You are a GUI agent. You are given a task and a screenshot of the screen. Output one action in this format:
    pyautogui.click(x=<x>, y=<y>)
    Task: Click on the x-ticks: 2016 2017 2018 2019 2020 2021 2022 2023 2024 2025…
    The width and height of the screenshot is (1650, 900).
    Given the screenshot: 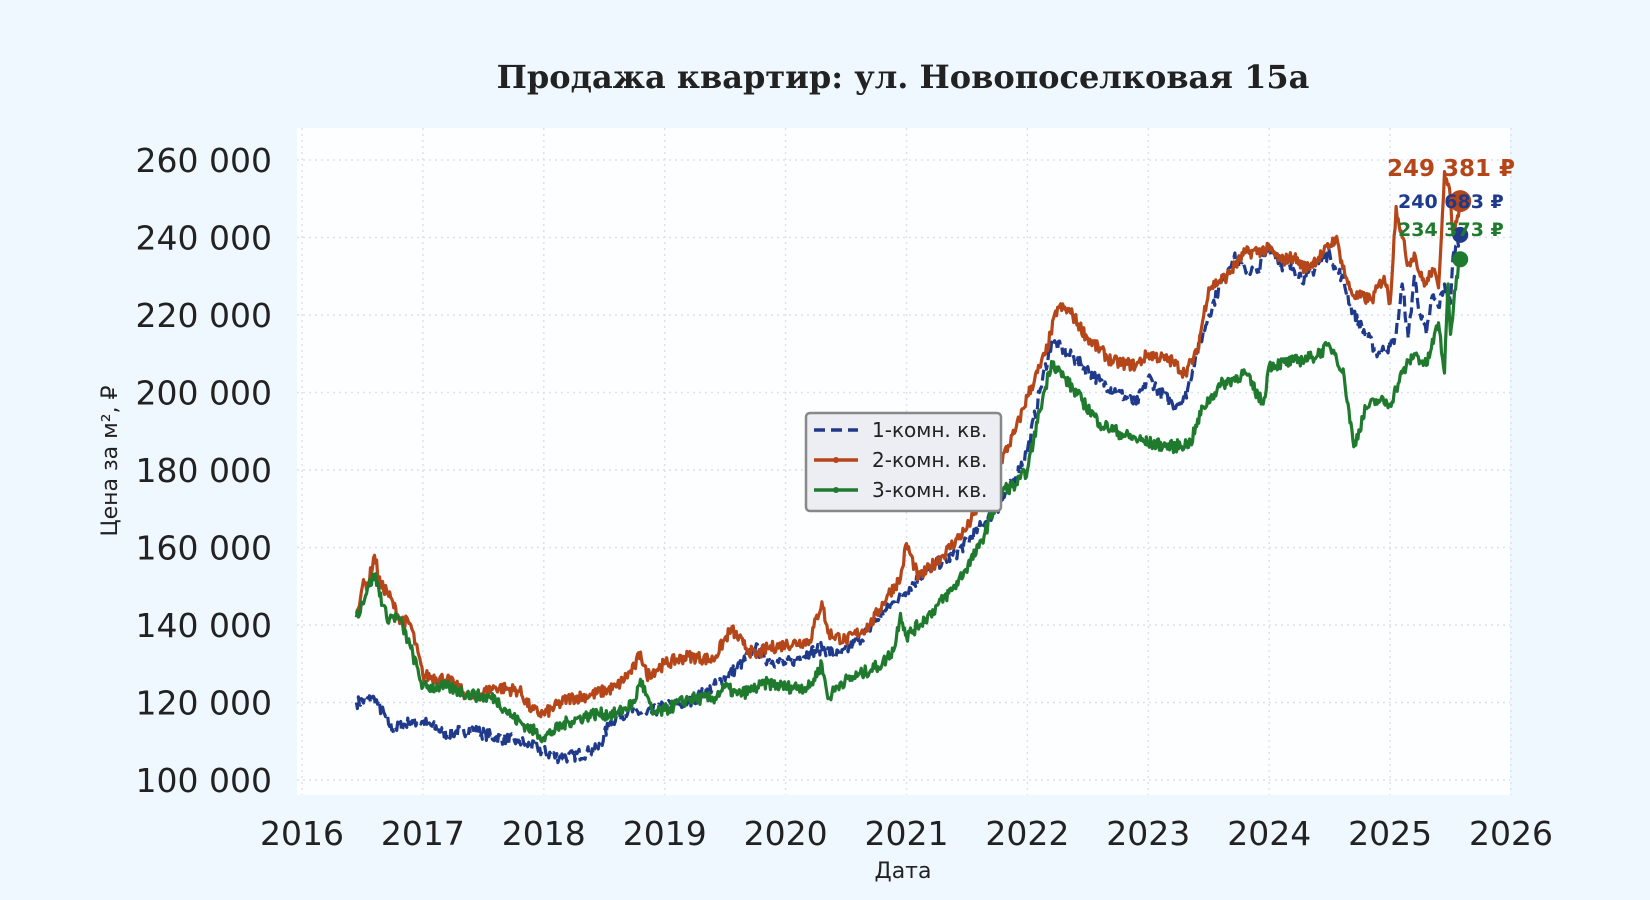 What is the action you would take?
    pyautogui.click(x=906, y=833)
    